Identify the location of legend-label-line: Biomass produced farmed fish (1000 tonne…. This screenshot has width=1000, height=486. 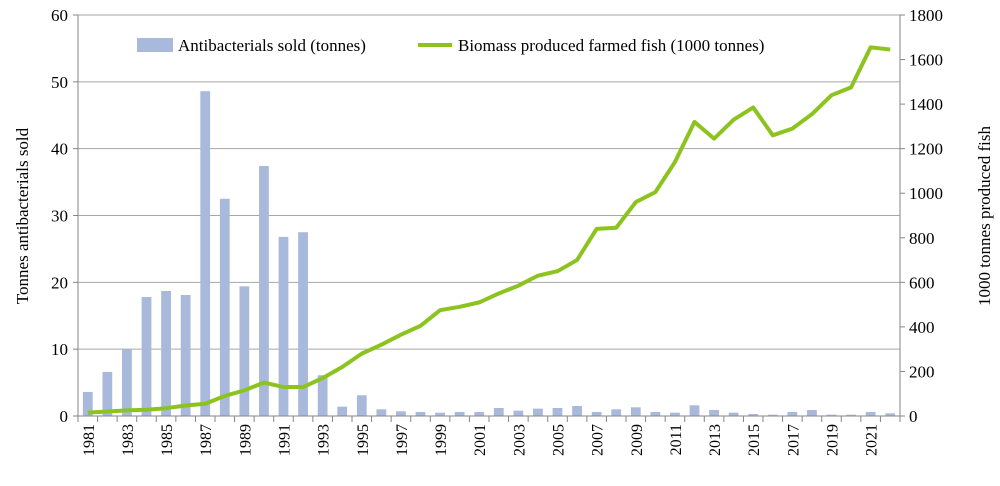
(611, 45).